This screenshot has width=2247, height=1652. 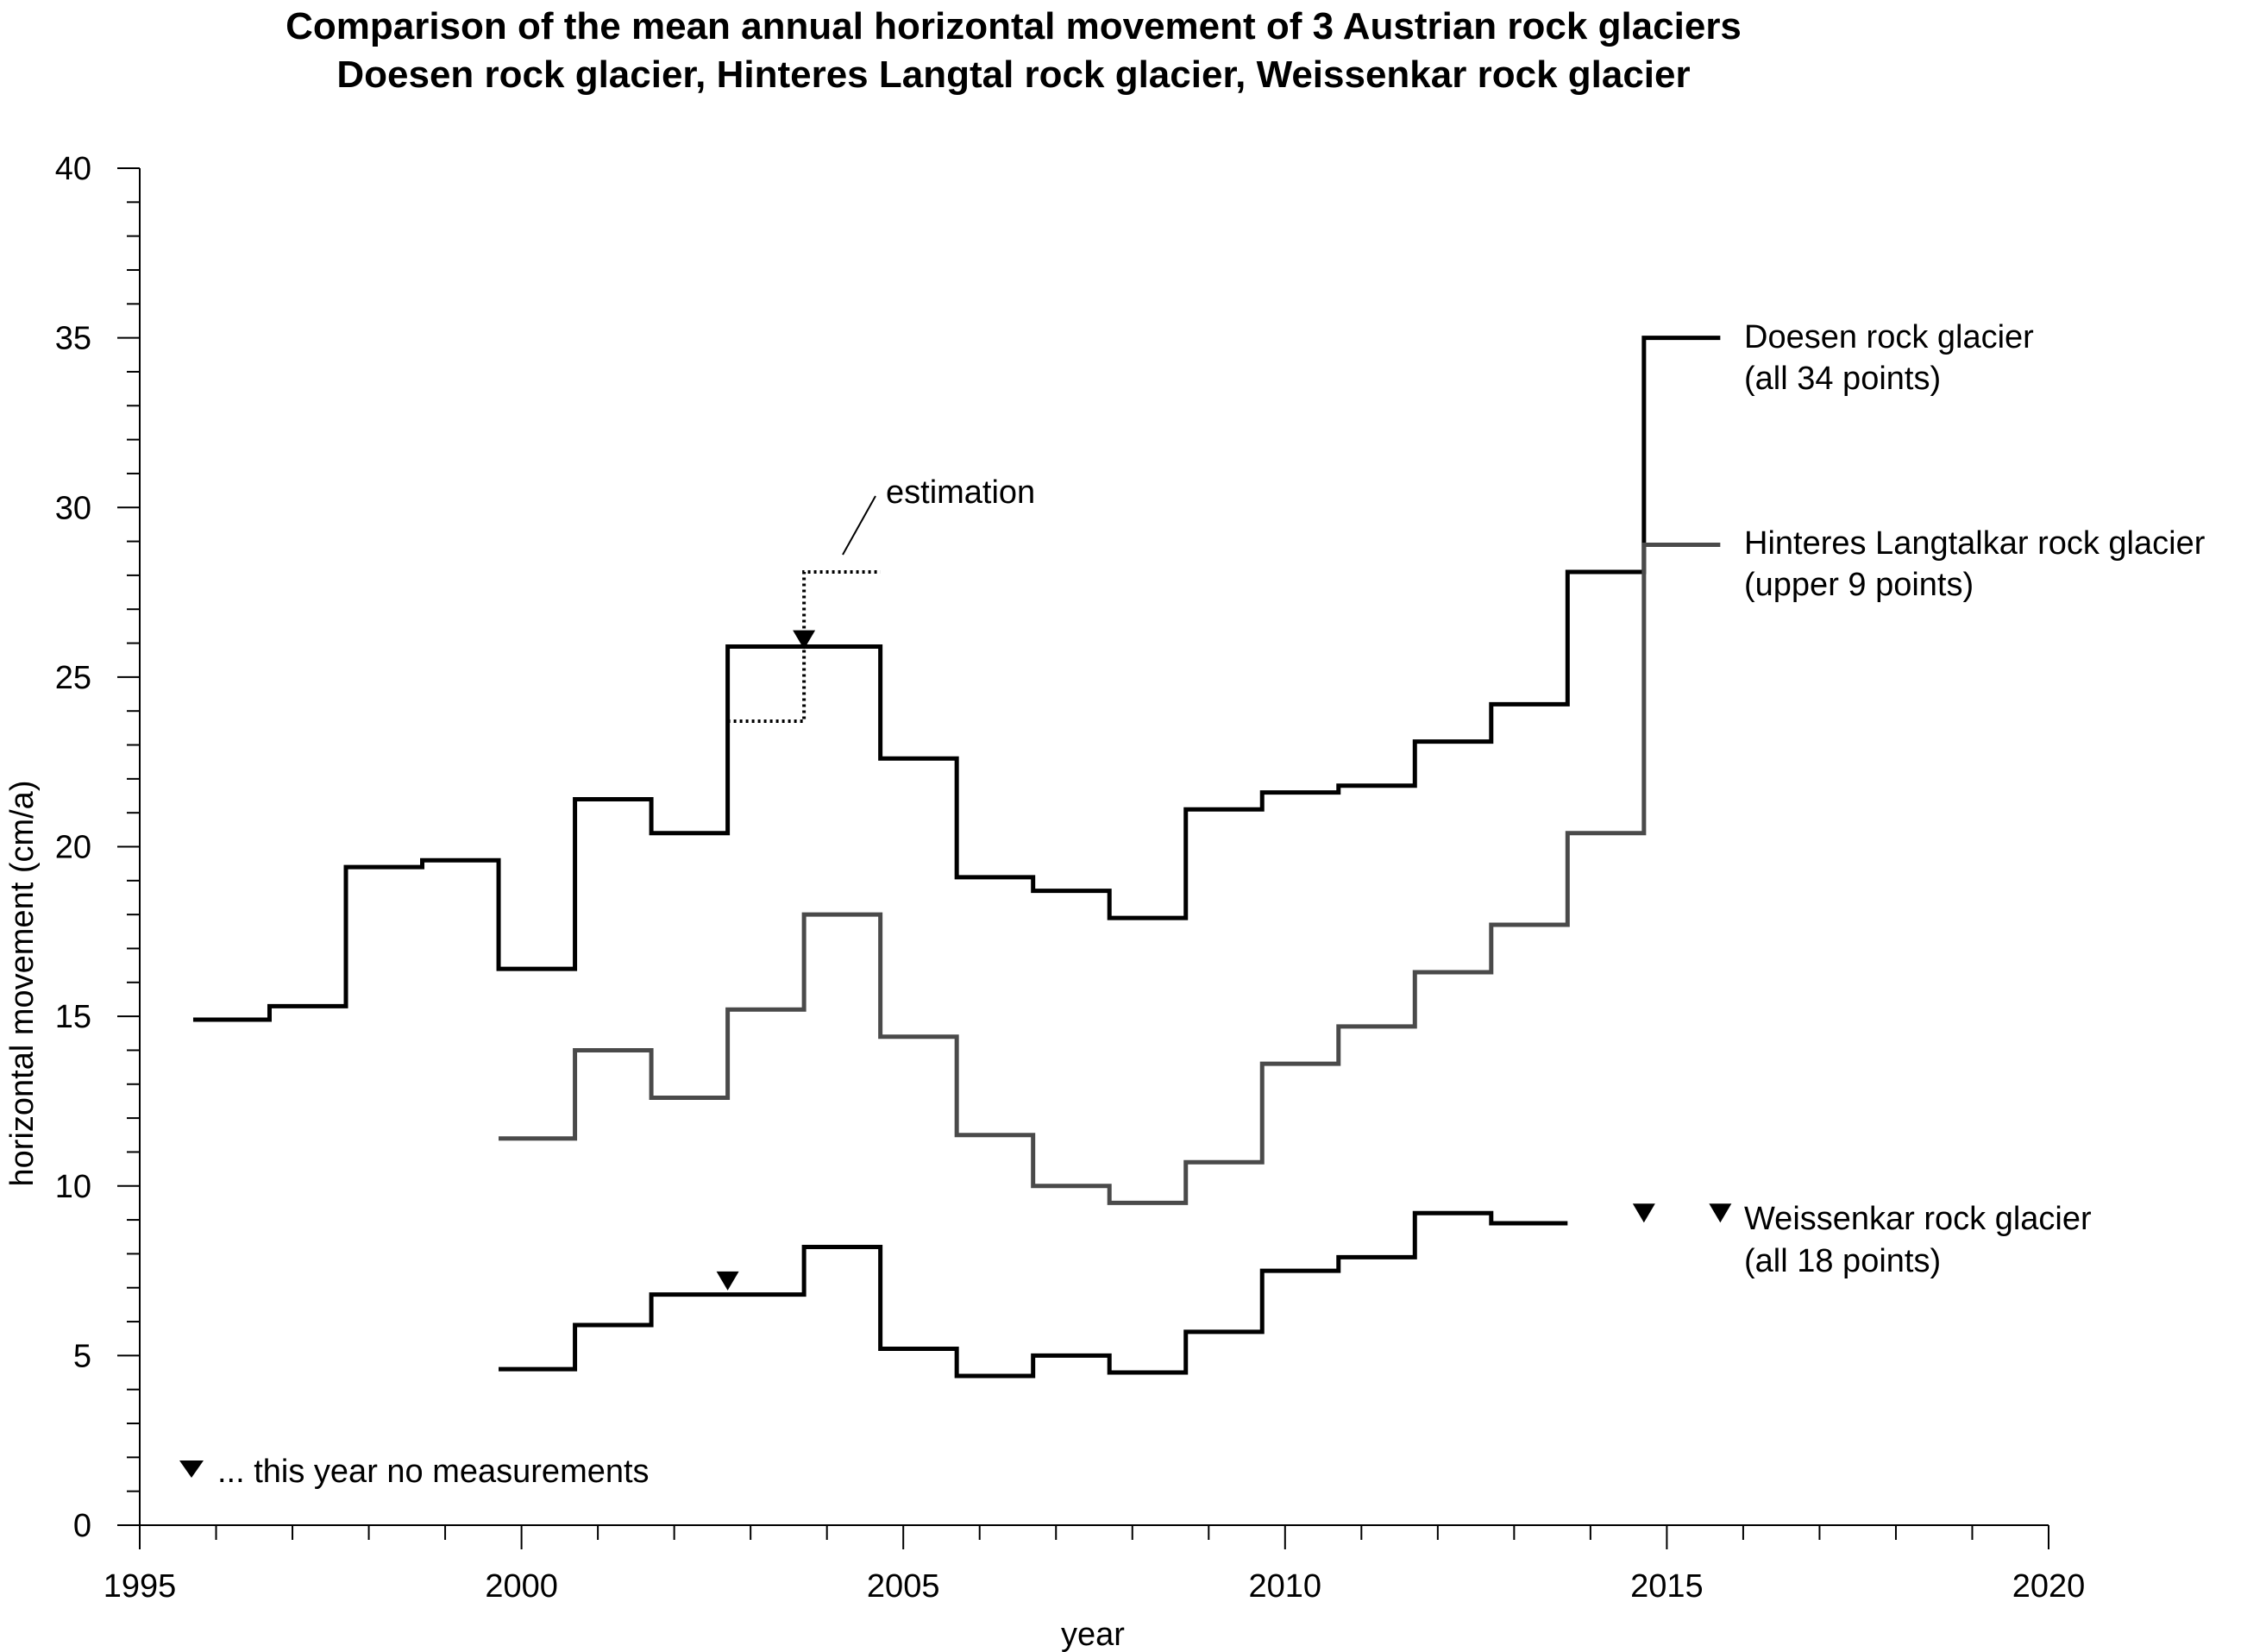 I want to click on y-tick-label: 25, so click(x=73, y=678).